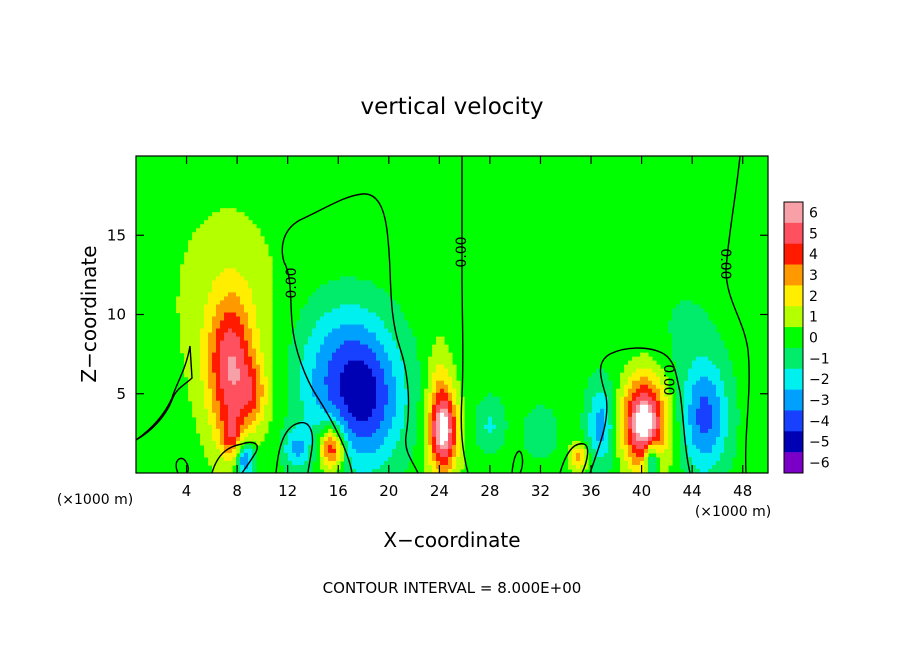  I want to click on x-tick-label: 12, so click(287, 491).